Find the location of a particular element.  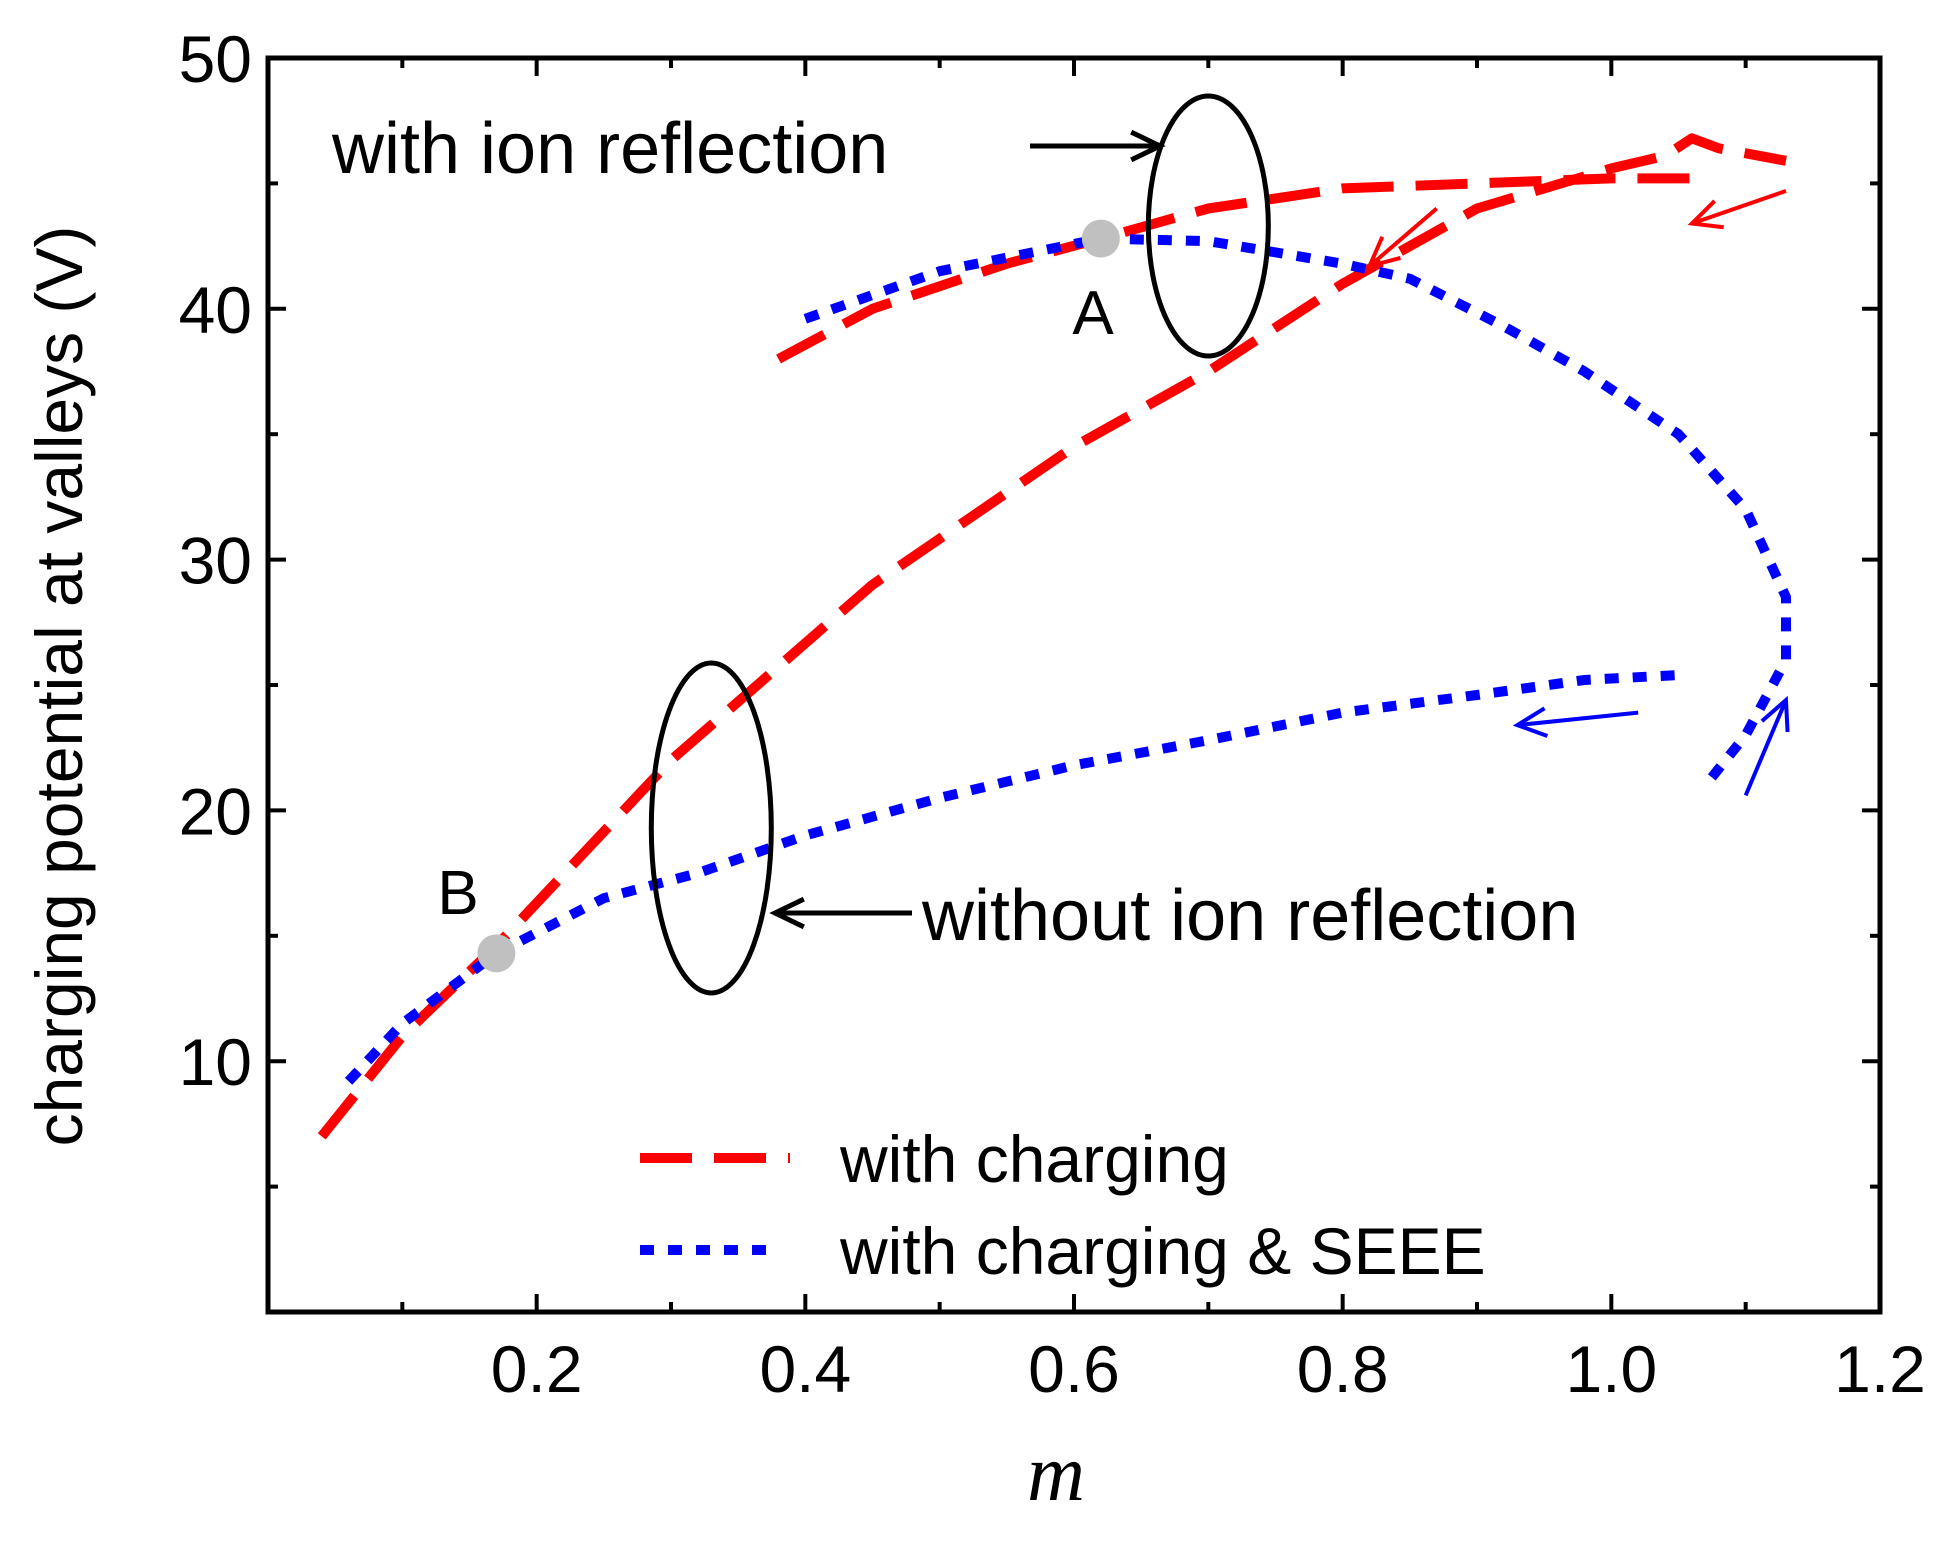

point-label-b: B is located at coordinates (457, 893).